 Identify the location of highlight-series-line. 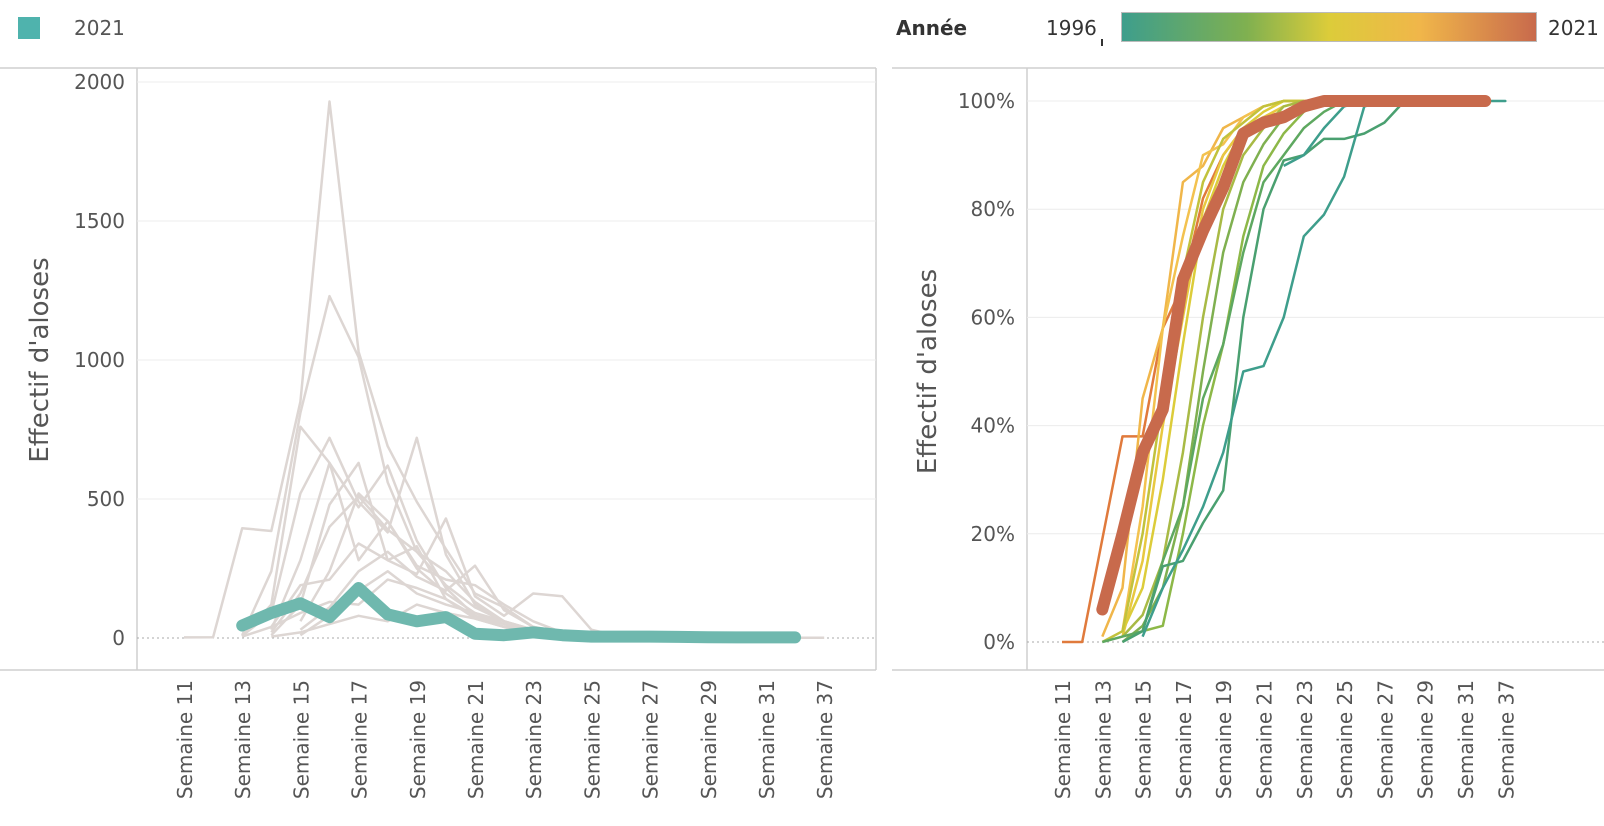
(519, 613).